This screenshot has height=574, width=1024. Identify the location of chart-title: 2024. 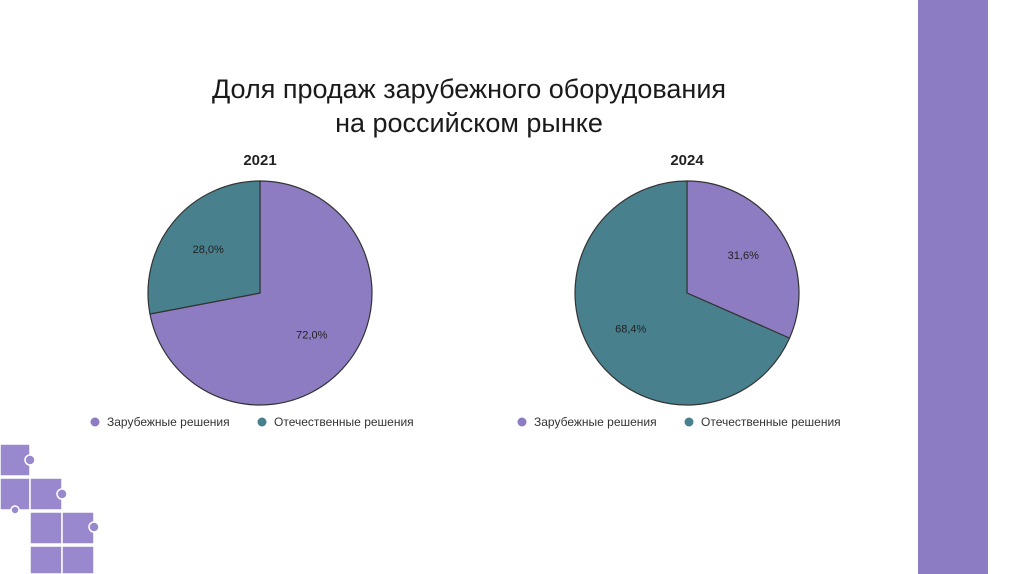
(687, 160).